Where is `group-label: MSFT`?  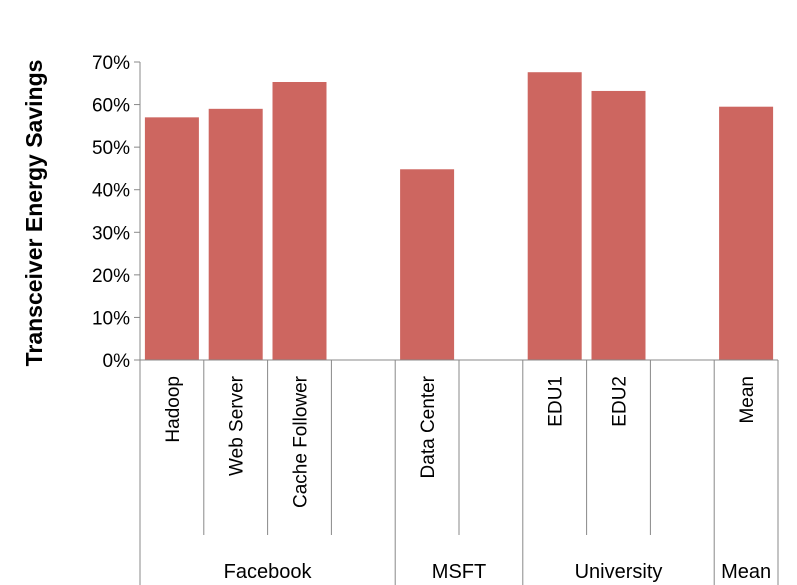 group-label: MSFT is located at coordinates (459, 572).